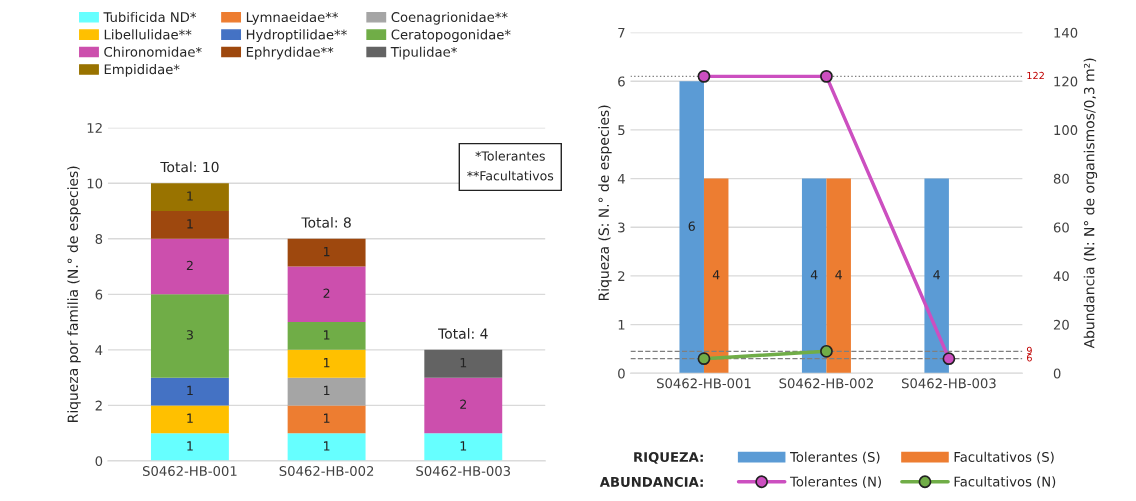 The width and height of the screenshot is (1136, 501). I want to click on y-tick-label: 8, so click(99, 239).